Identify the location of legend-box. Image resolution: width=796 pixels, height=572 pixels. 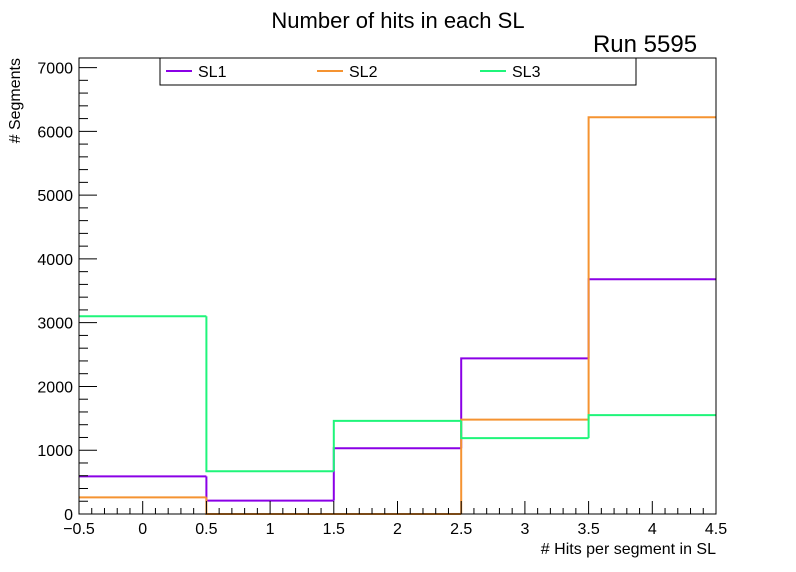
(398, 71).